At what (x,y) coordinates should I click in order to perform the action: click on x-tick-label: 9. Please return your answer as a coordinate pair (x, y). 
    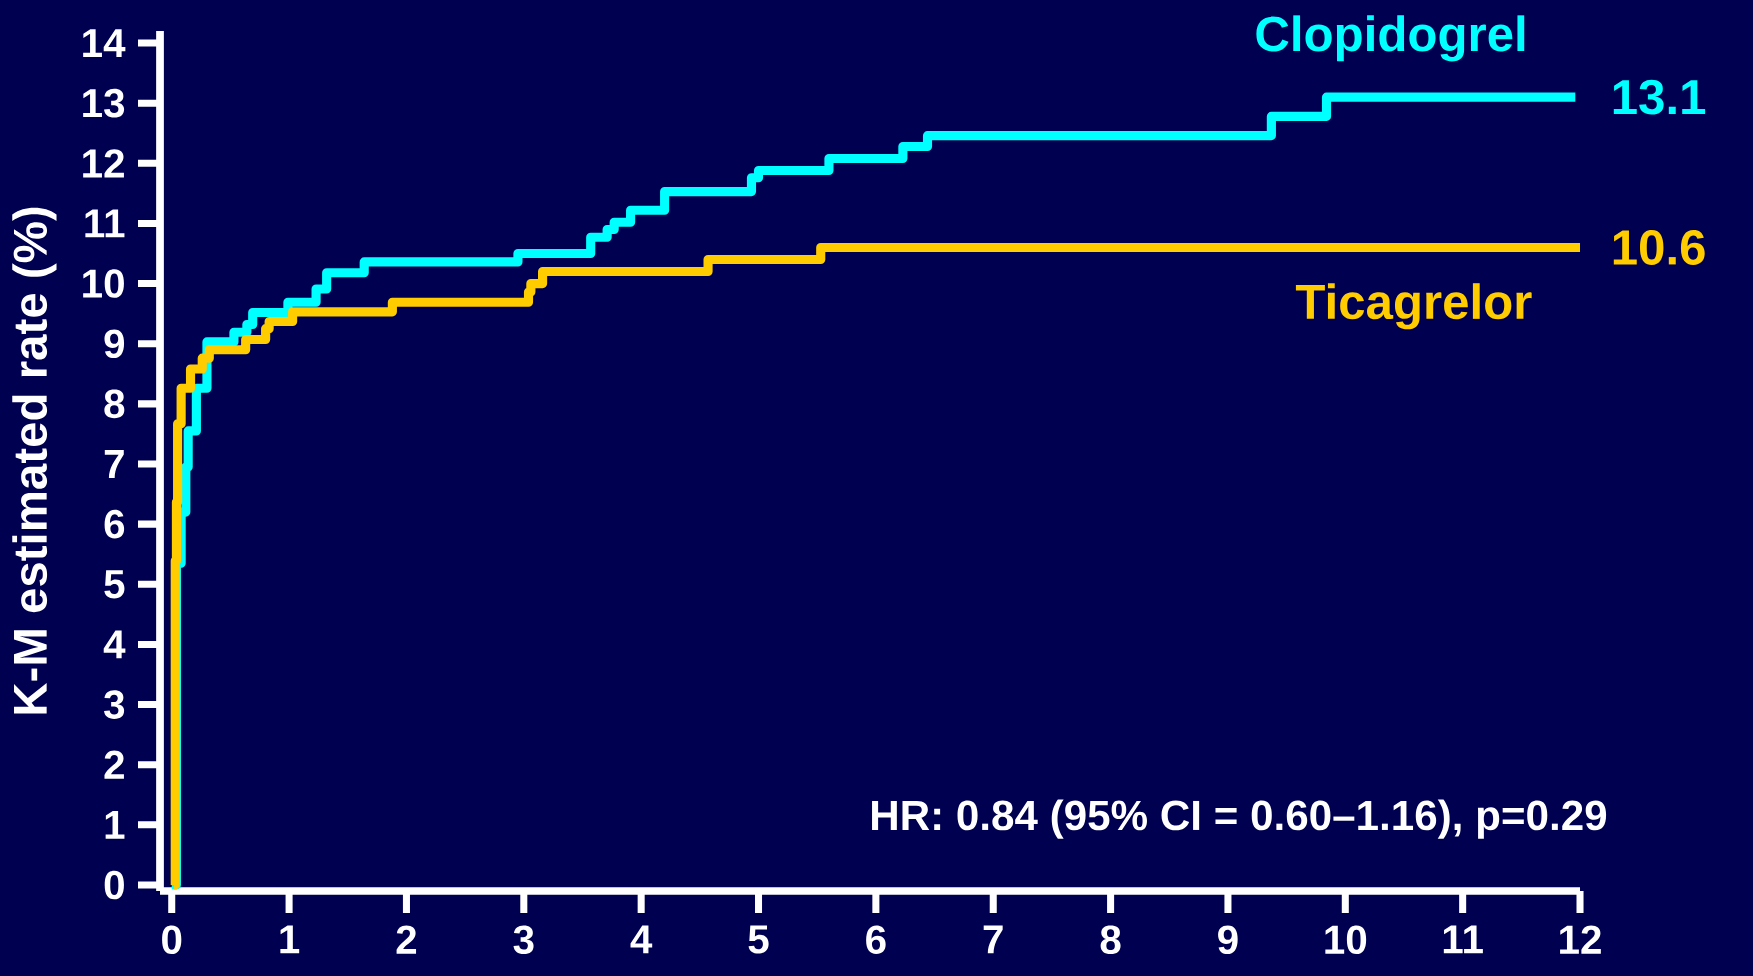
    Looking at the image, I should click on (1228, 940).